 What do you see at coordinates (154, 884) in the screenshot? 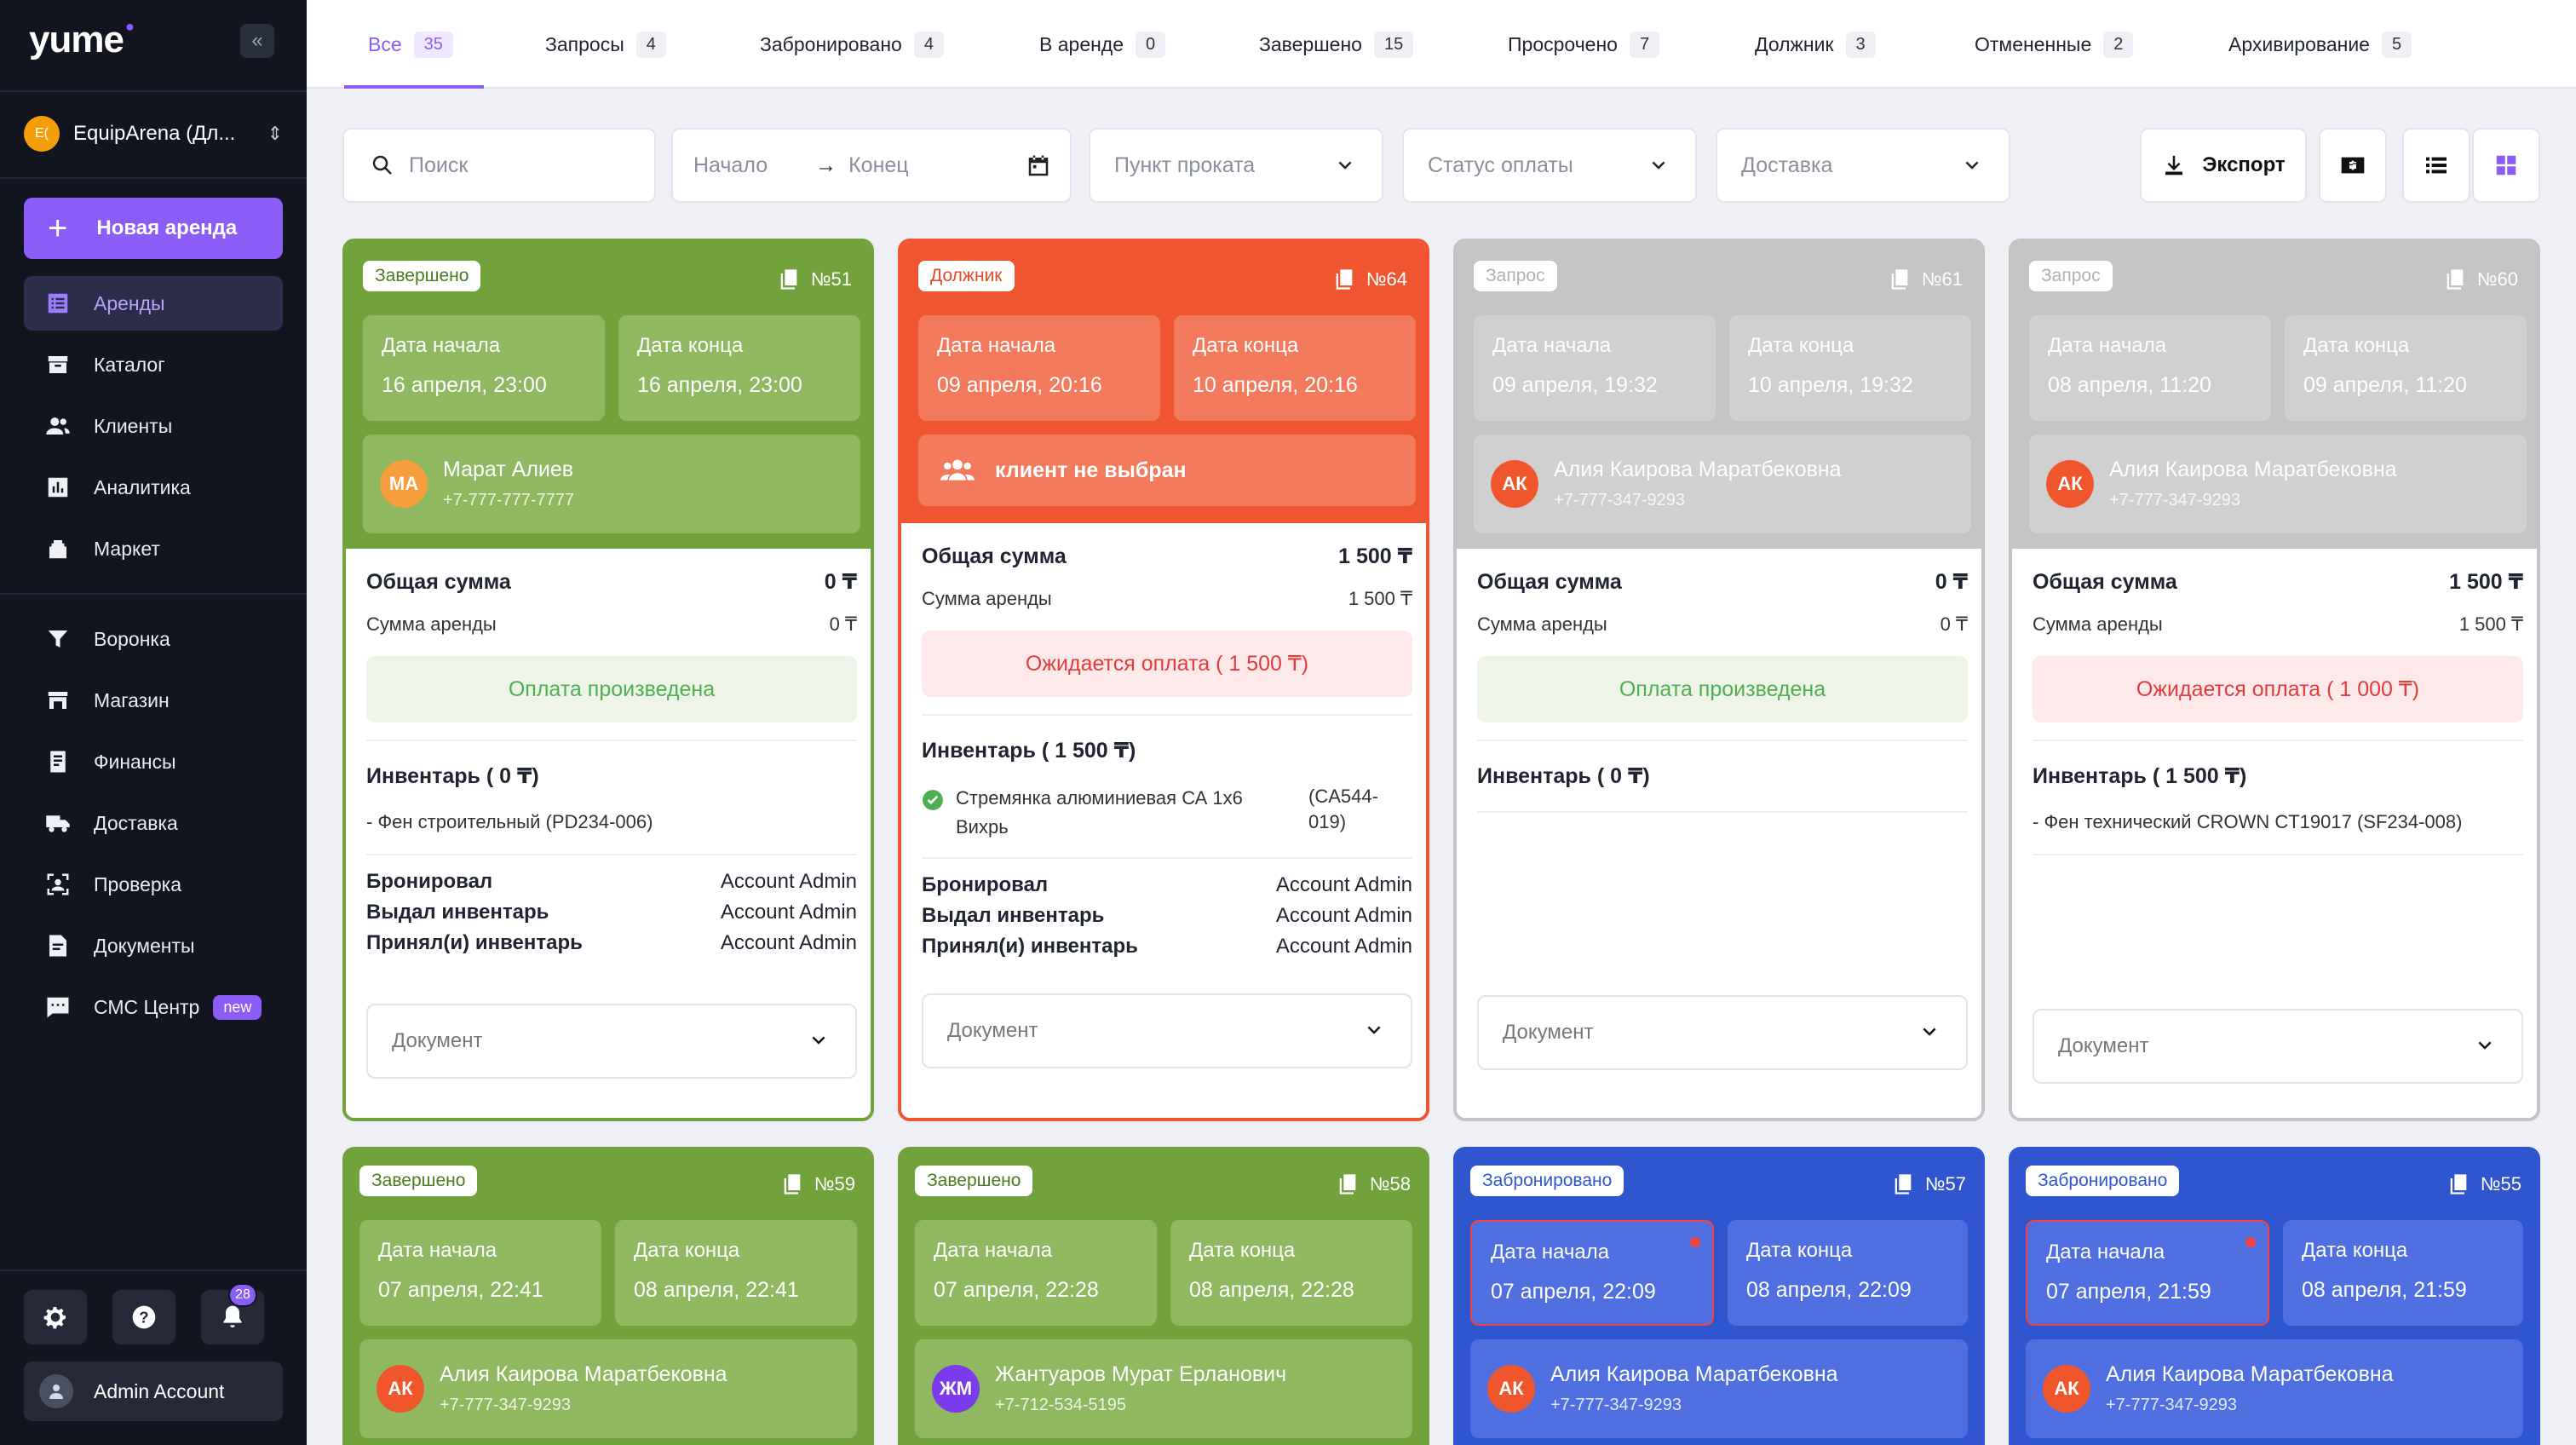
I see `sidebar-item-inspection: Проверка` at bounding box center [154, 884].